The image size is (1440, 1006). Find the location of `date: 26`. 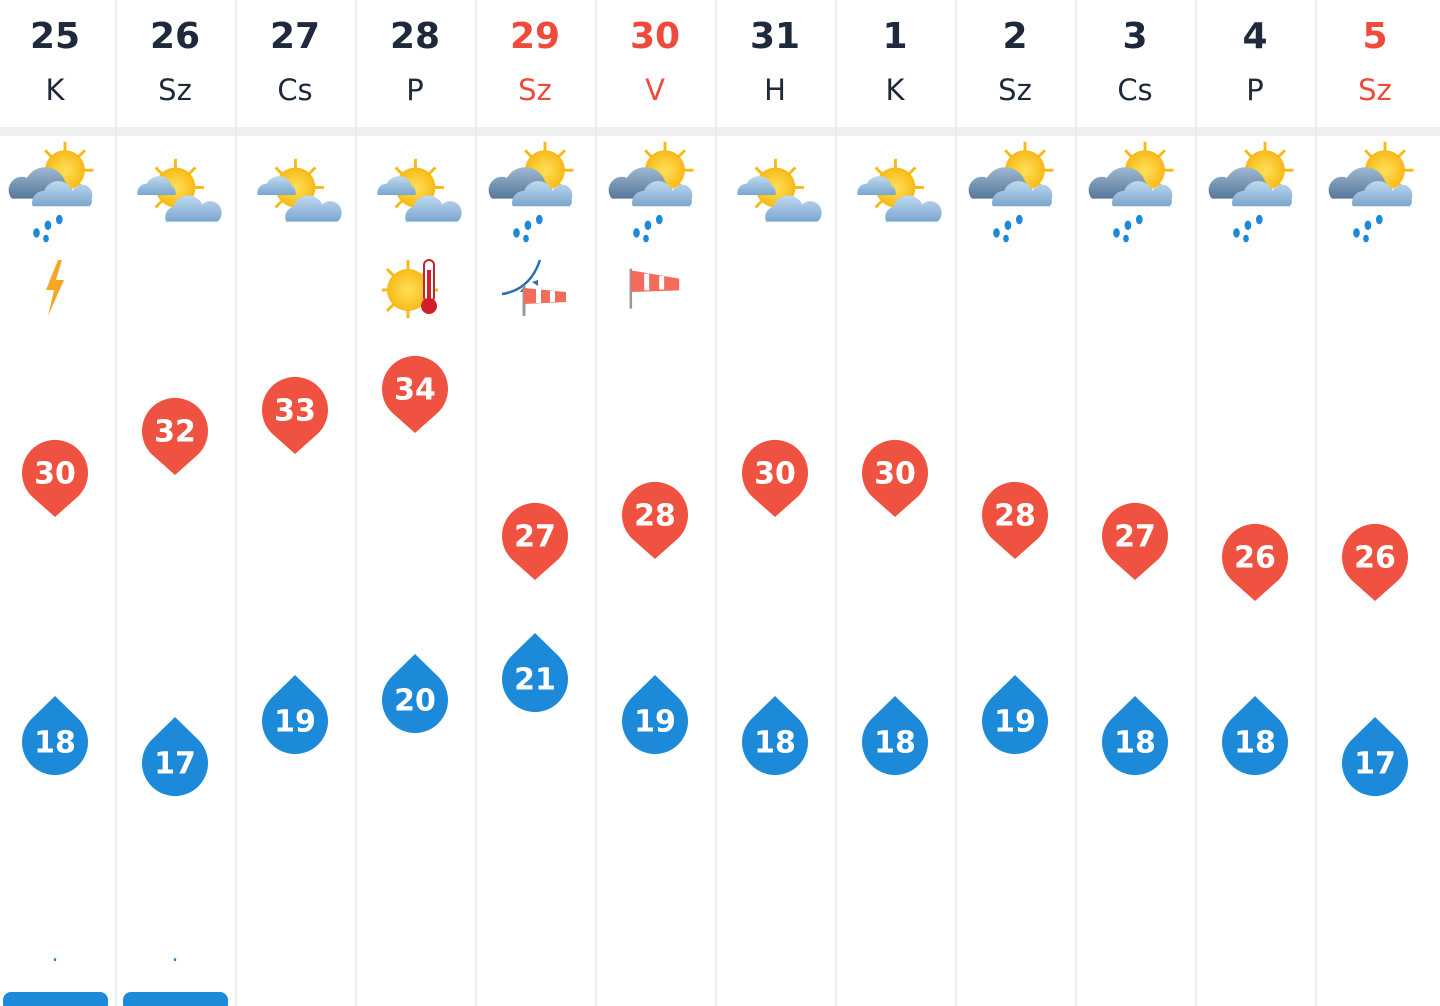

date: 26 is located at coordinates (175, 36).